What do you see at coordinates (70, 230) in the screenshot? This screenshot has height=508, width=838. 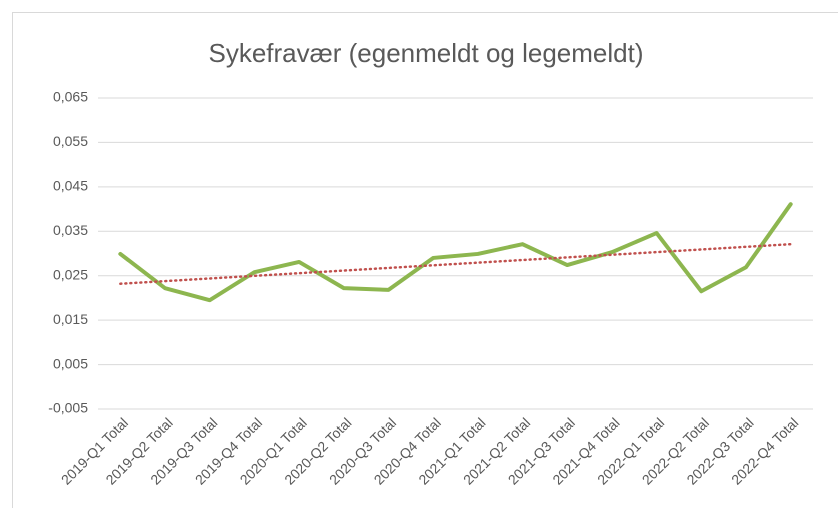 I see `y-tick-label: 0,035` at bounding box center [70, 230].